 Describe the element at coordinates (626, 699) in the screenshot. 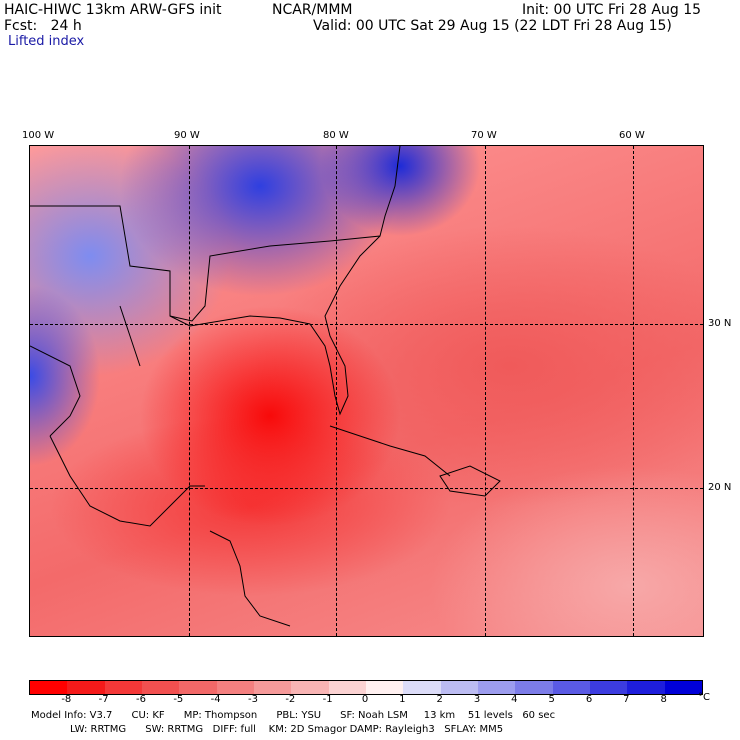

I see `color-scale-tick-label: 7` at that location.